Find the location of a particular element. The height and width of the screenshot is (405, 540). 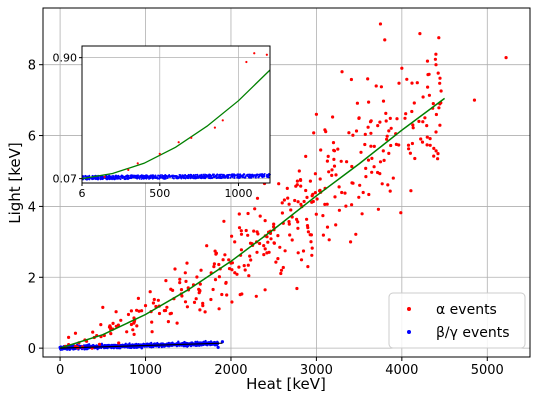

inset-data is located at coordinates (176, 116).